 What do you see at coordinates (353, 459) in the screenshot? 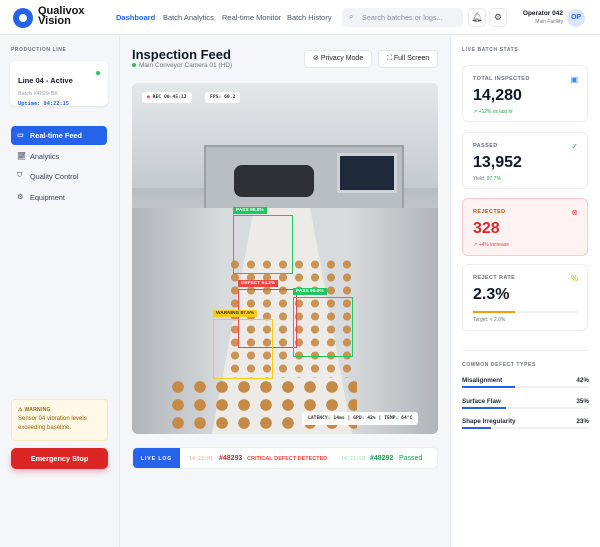
I see `log-time: 14:21:58` at bounding box center [353, 459].